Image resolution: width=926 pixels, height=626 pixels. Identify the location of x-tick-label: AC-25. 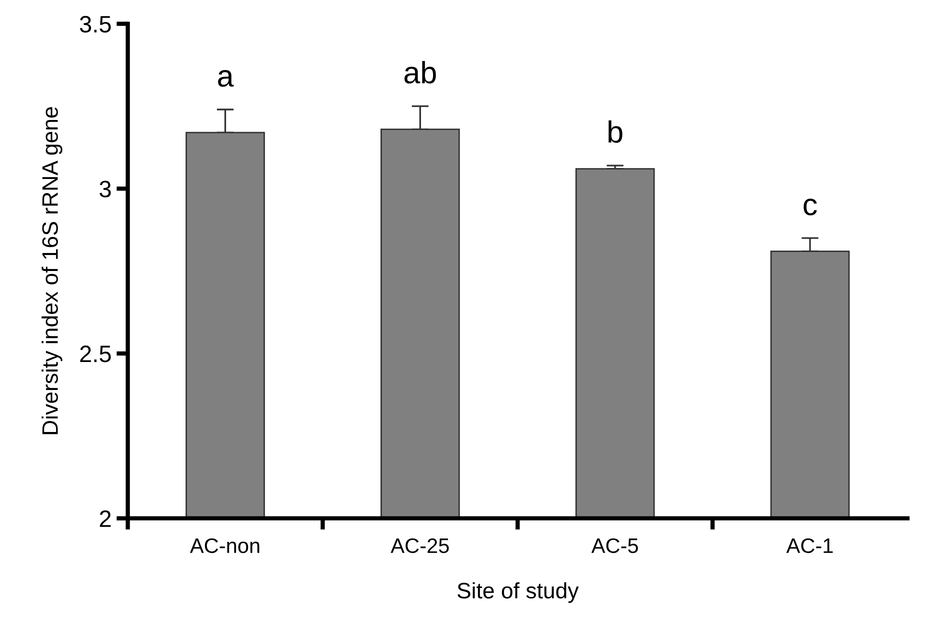
(419, 546).